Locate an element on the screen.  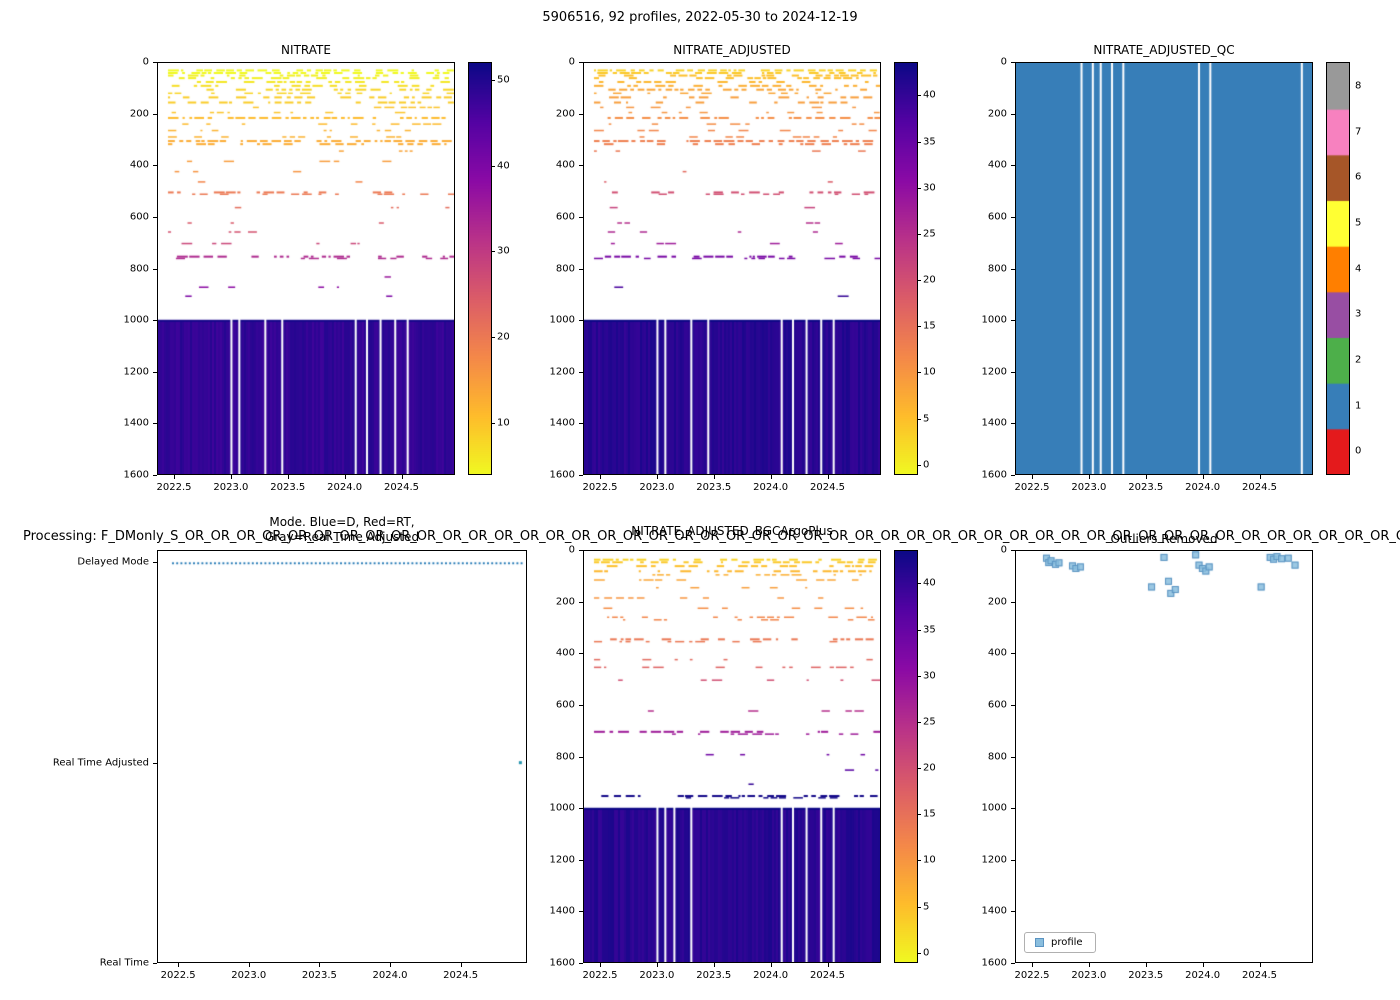
colorbar-tick-label: 7 is located at coordinates (1358, 131).